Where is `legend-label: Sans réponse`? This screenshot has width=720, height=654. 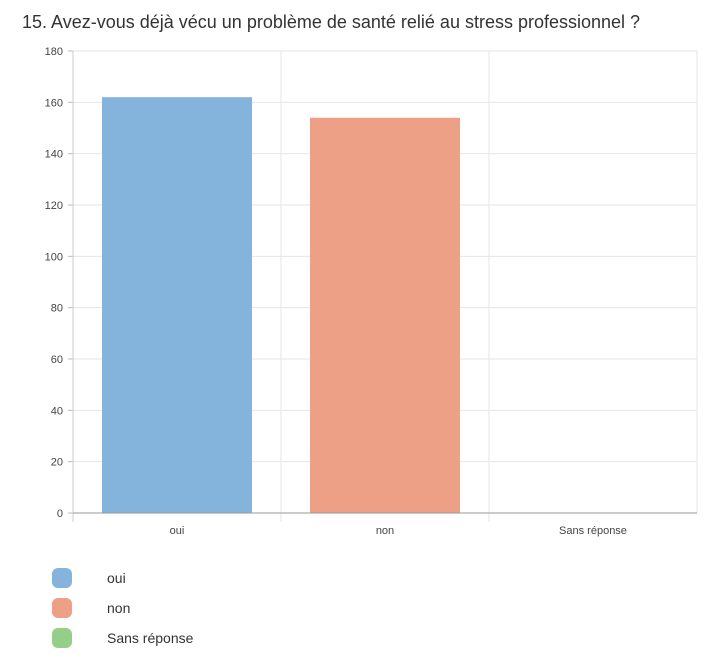 legend-label: Sans réponse is located at coordinates (150, 638).